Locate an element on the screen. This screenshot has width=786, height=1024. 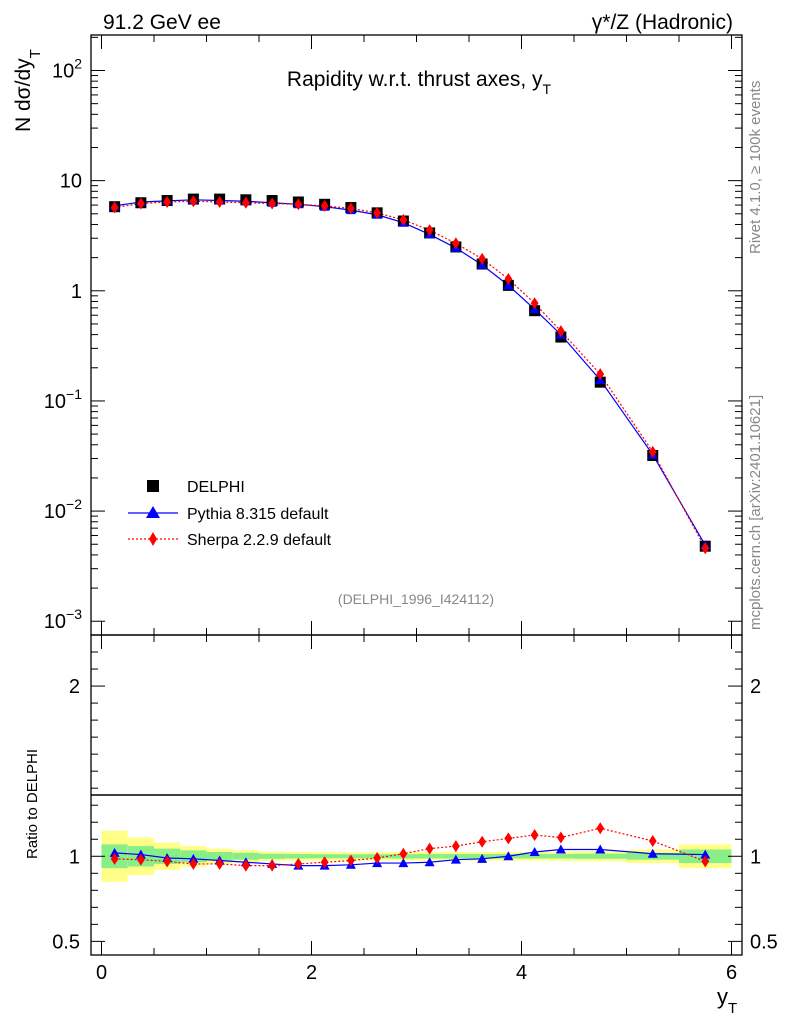
ratio-y-tick-label-right: 0.5 is located at coordinates (764, 942).